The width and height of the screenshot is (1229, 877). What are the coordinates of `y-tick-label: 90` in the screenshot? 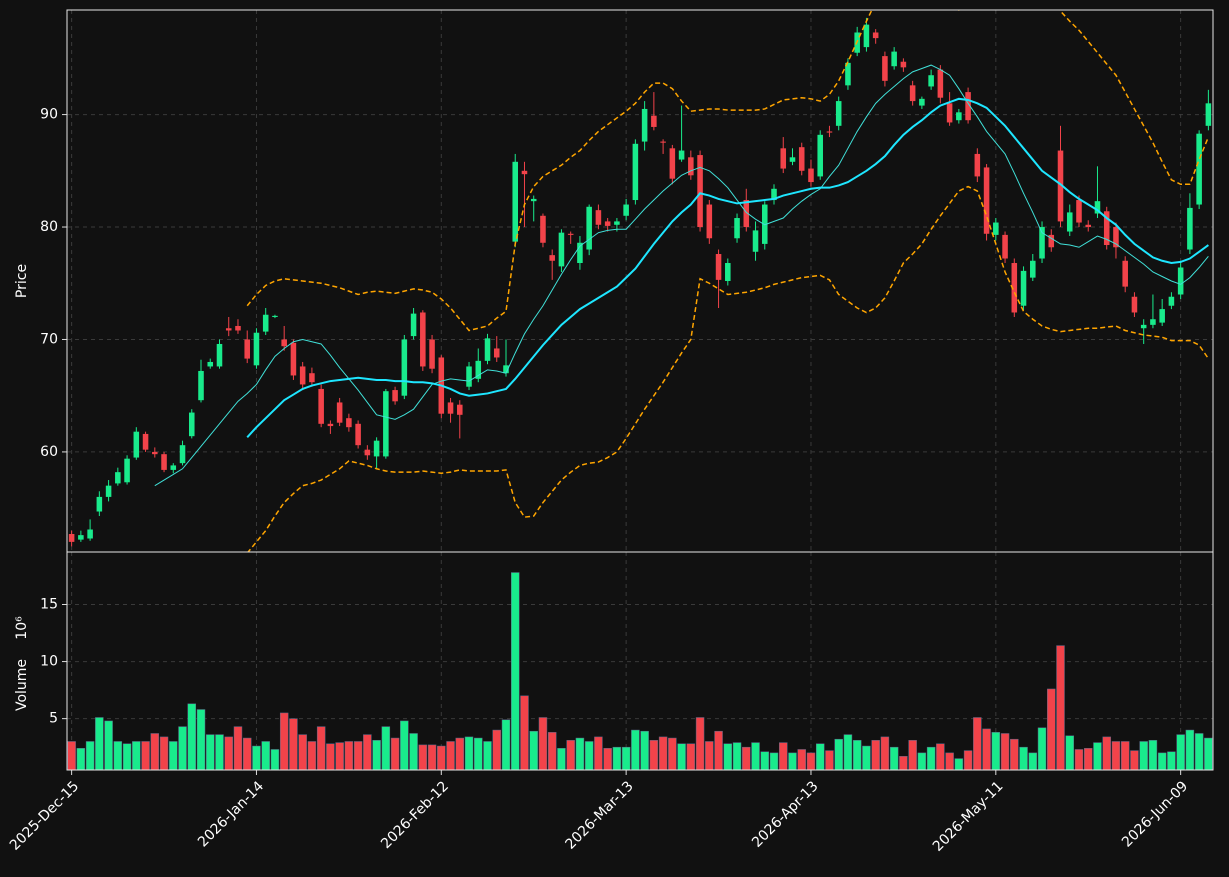 It's located at (49, 115).